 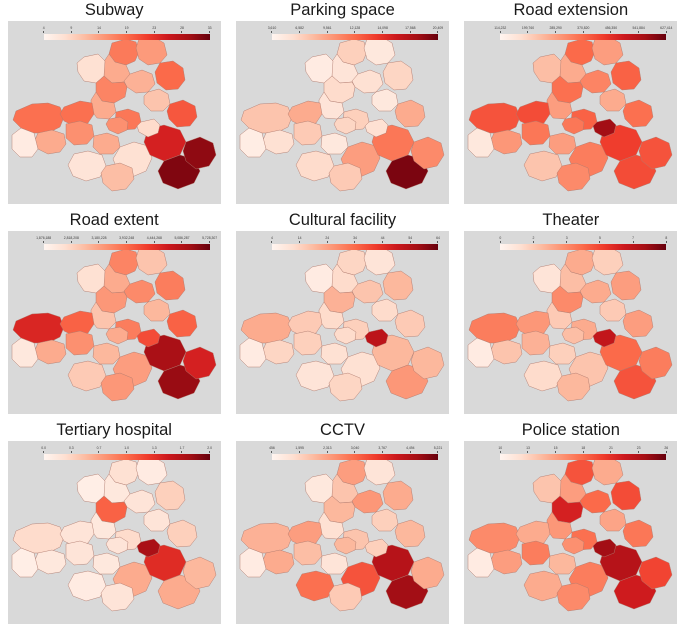 What do you see at coordinates (342, 220) in the screenshot?
I see `panel-title: Cultural facility` at bounding box center [342, 220].